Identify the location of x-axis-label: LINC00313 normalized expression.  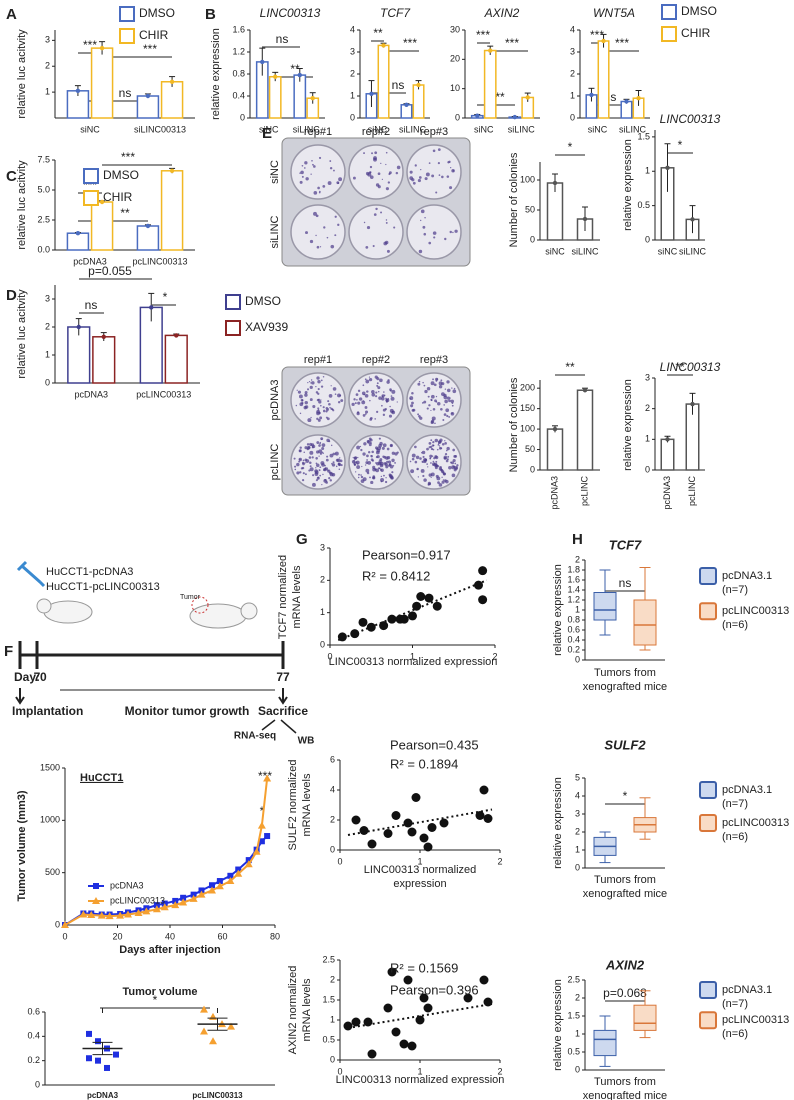
(420, 1080).